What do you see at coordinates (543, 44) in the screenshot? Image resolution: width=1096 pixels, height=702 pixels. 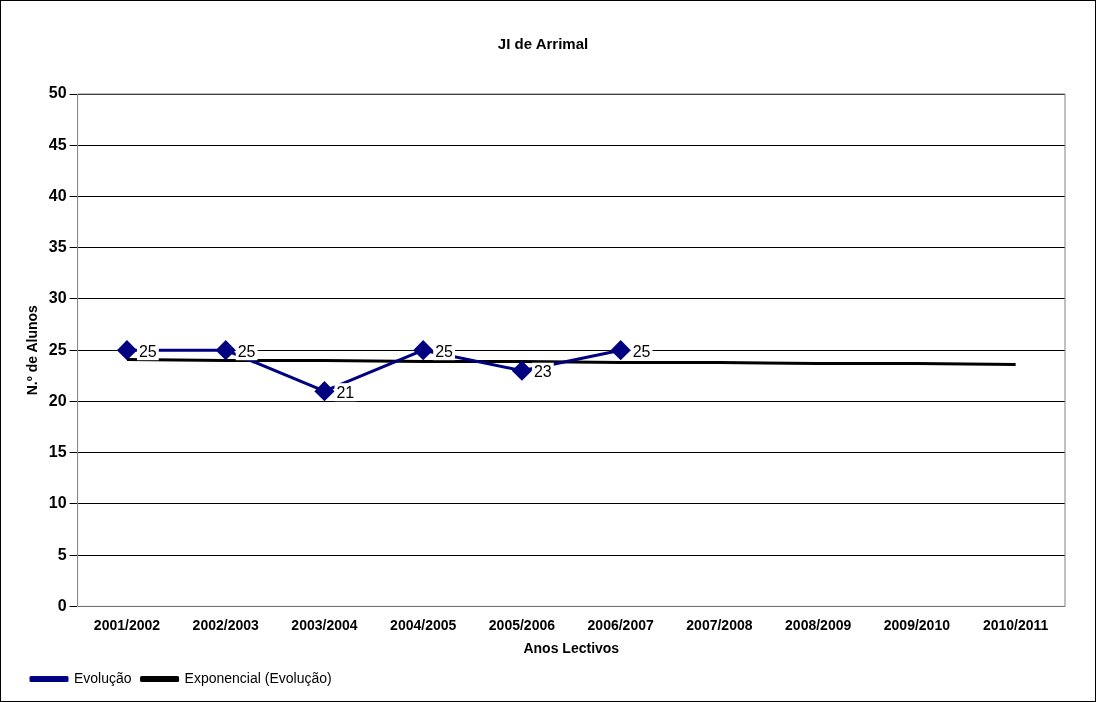 I see `chart-title: JI de Arrimal` at bounding box center [543, 44].